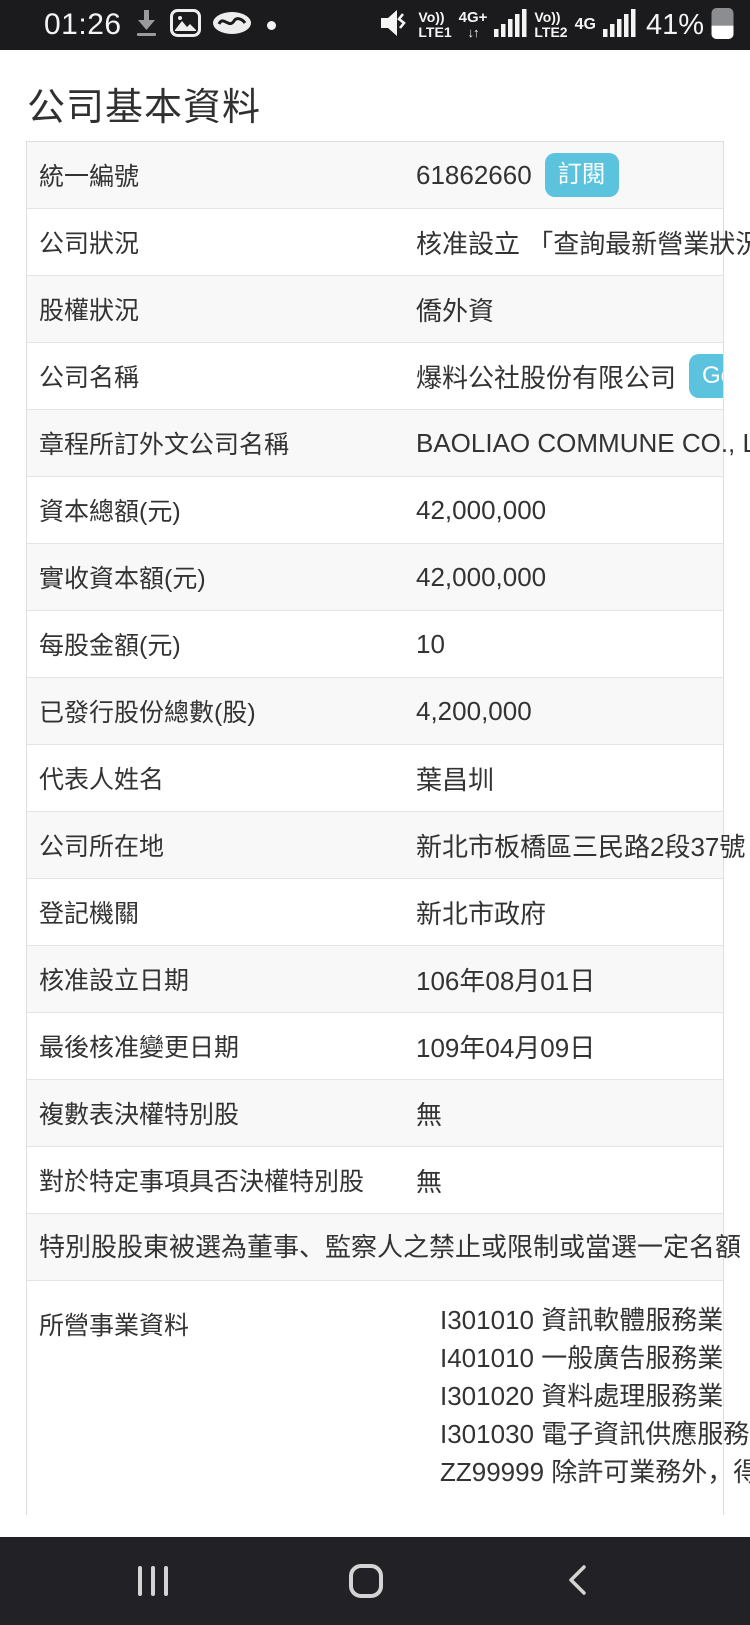 This screenshot has width=750, height=1625. I want to click on row-value: 僑外資, so click(455, 310).